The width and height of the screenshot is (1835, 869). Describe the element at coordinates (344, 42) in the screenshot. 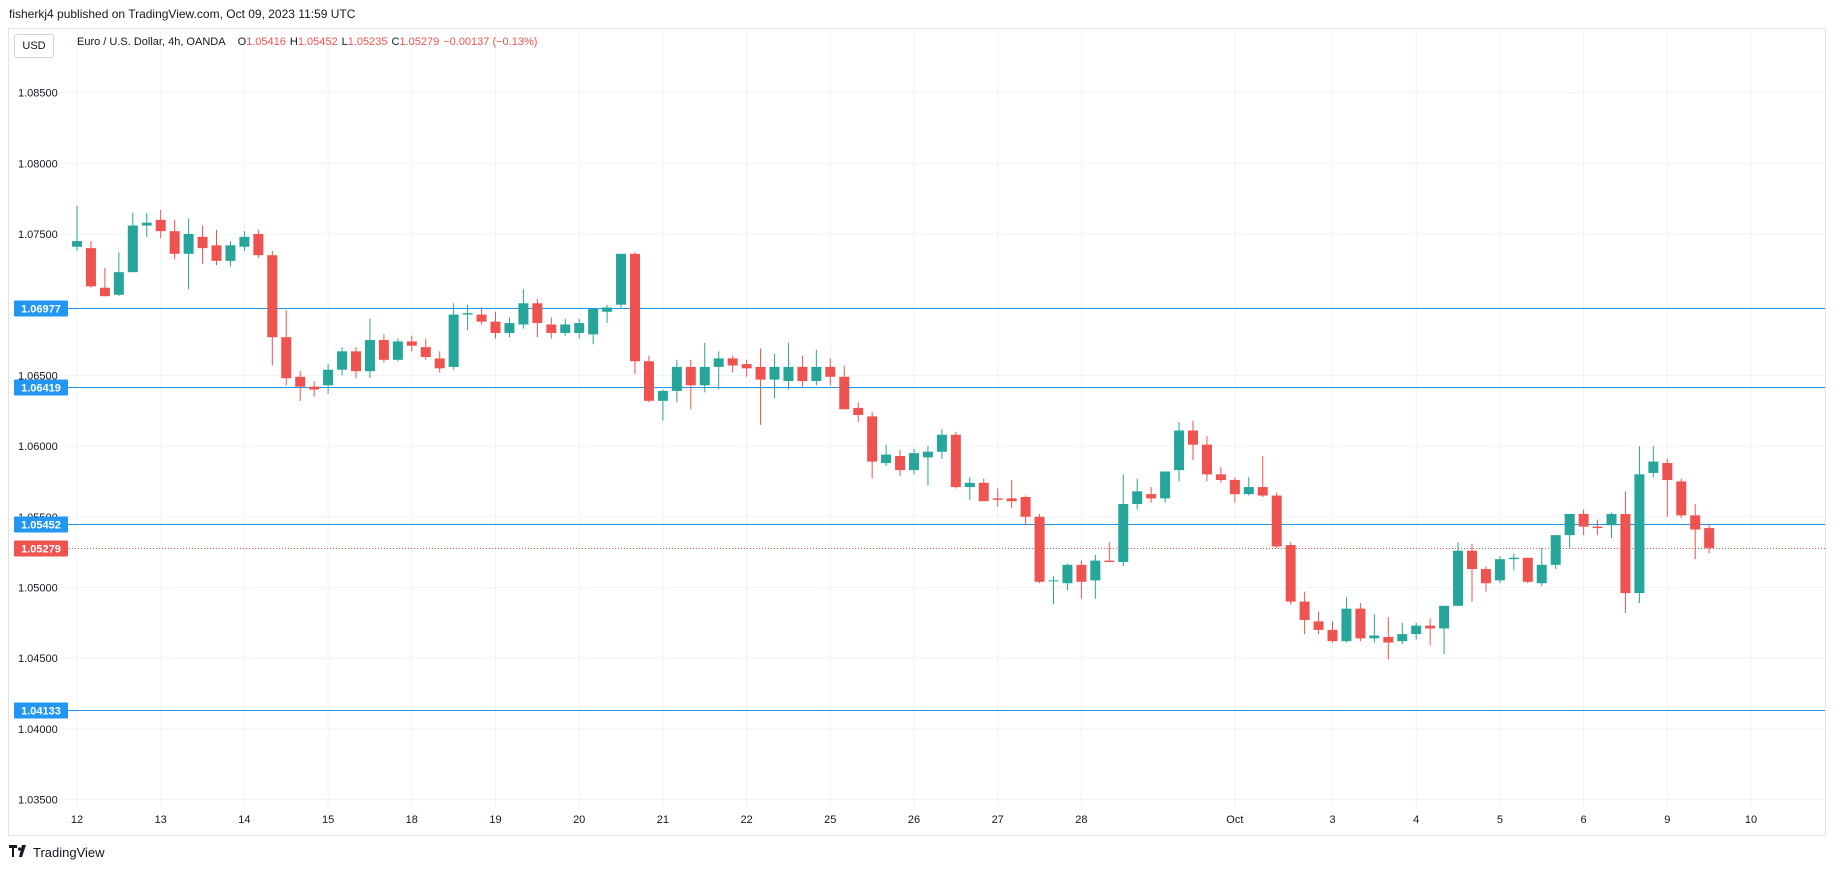

I see `low-label: L` at that location.